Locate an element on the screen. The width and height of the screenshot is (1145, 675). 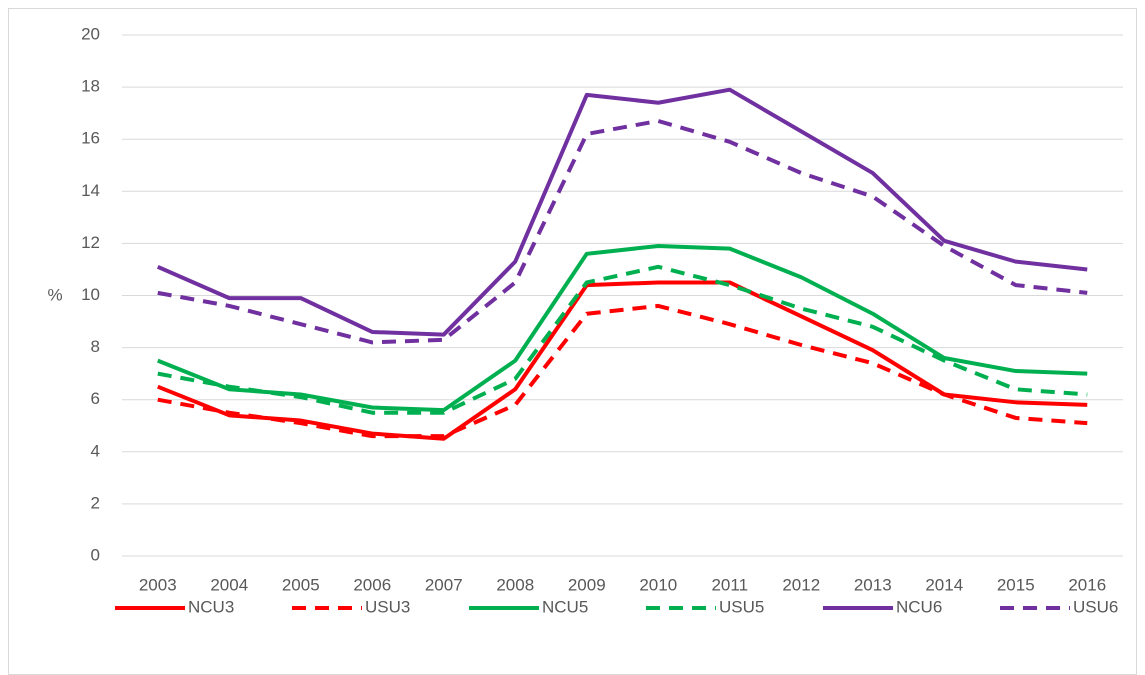
x-tick-label: 2003 is located at coordinates (158, 584).